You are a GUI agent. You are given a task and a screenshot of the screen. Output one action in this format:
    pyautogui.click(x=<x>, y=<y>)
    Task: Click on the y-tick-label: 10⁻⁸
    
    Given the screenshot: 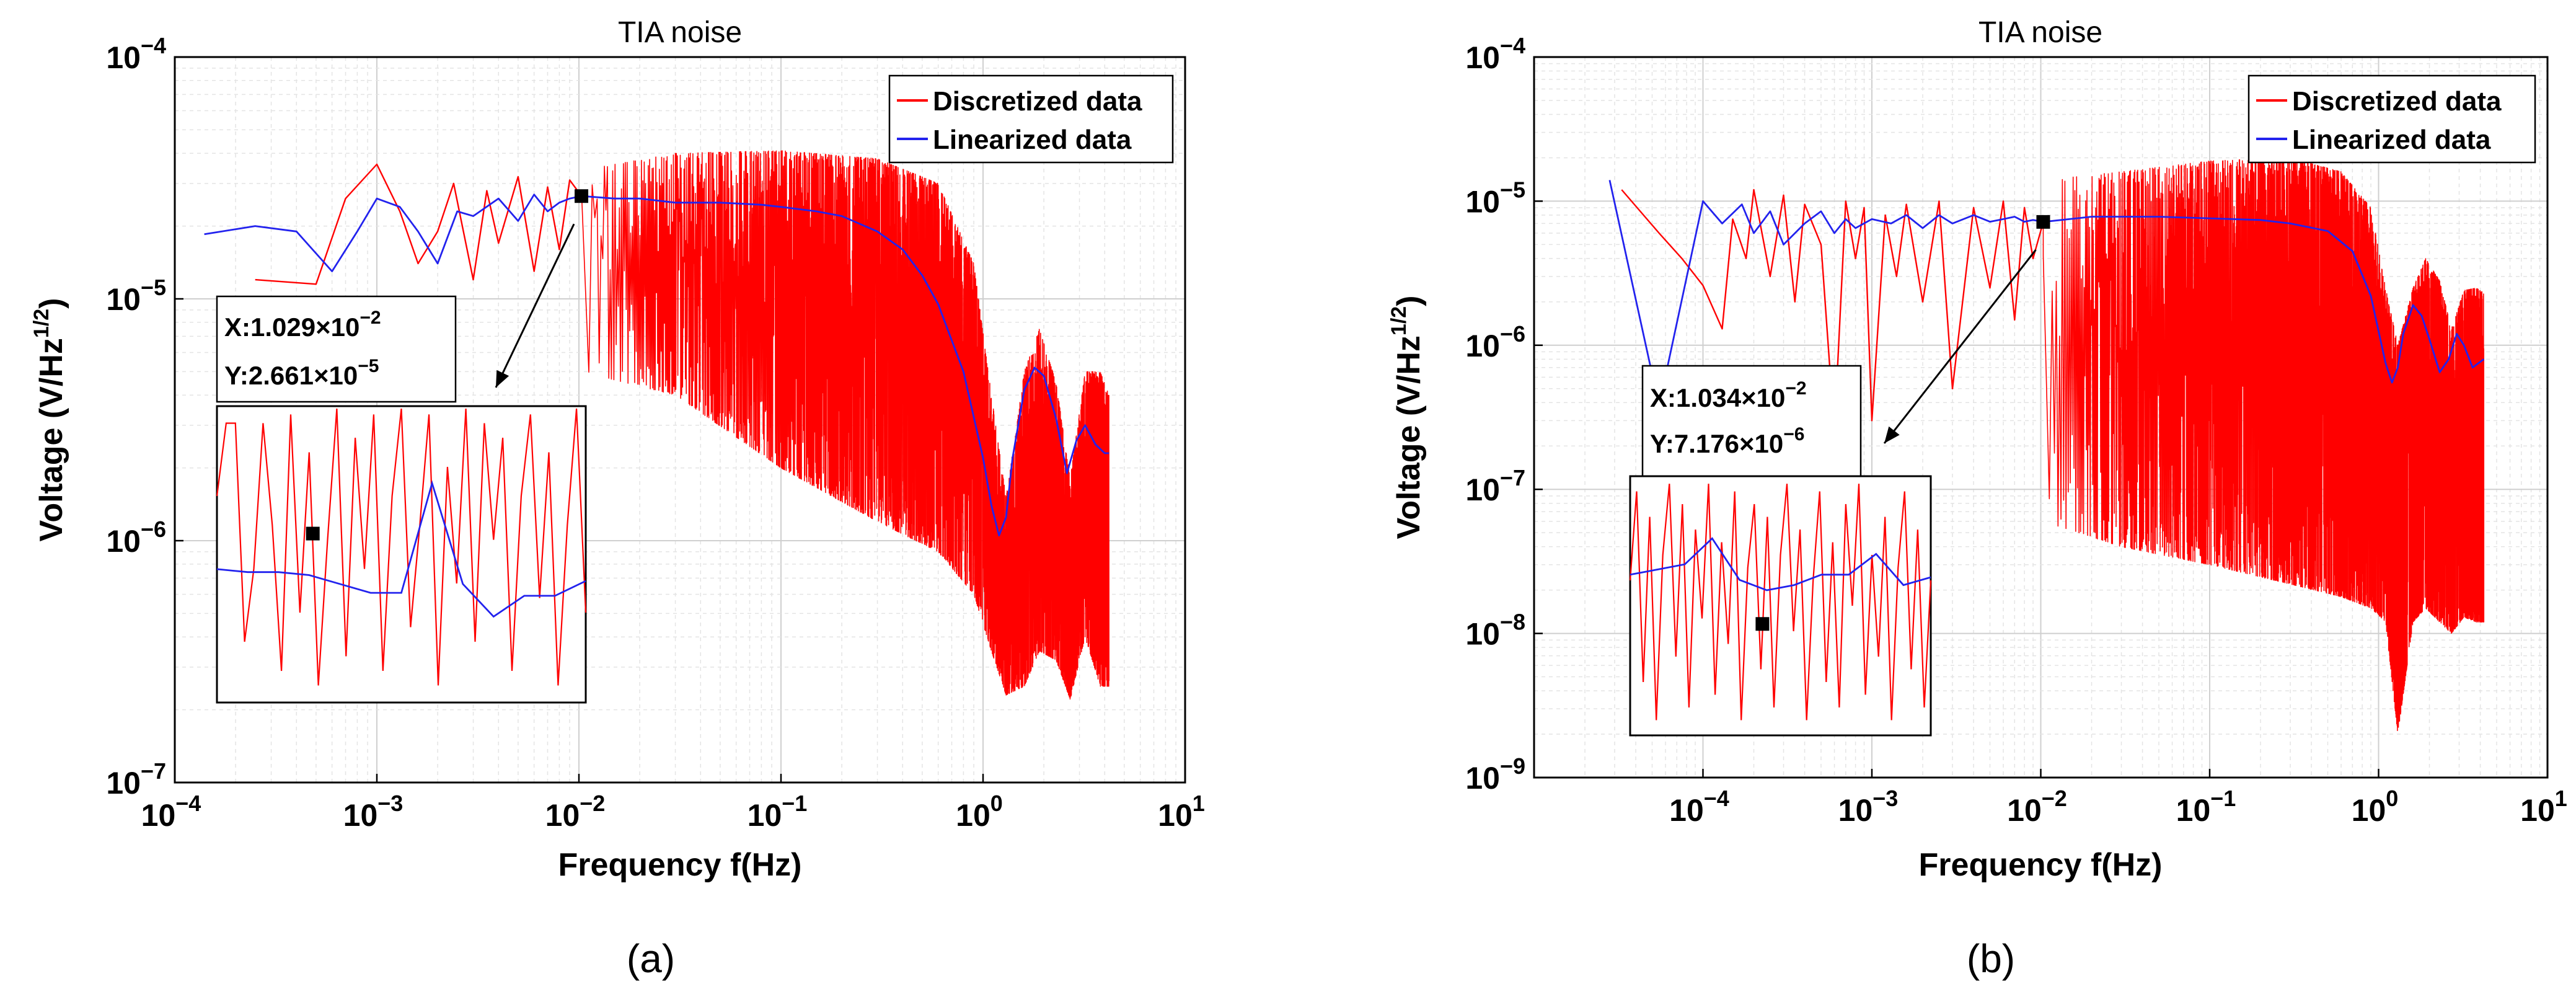 What is the action you would take?
    pyautogui.click(x=1495, y=631)
    